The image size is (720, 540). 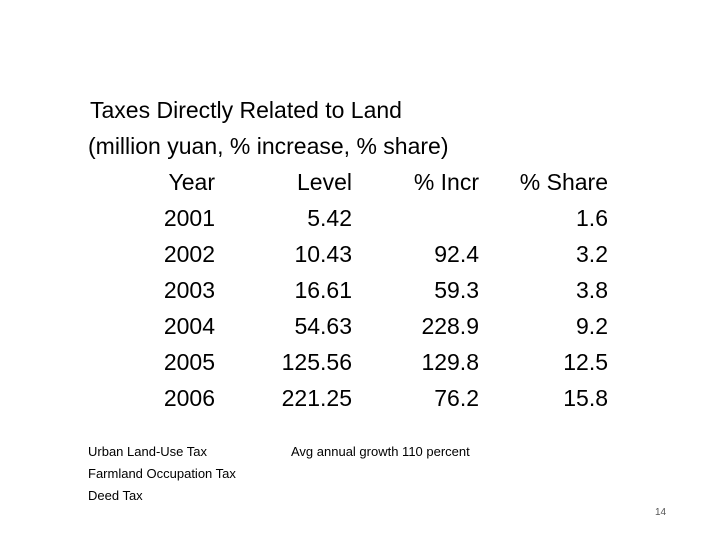 What do you see at coordinates (268, 146) in the screenshot?
I see `title-line-2: (million yuan, % increase, % share)` at bounding box center [268, 146].